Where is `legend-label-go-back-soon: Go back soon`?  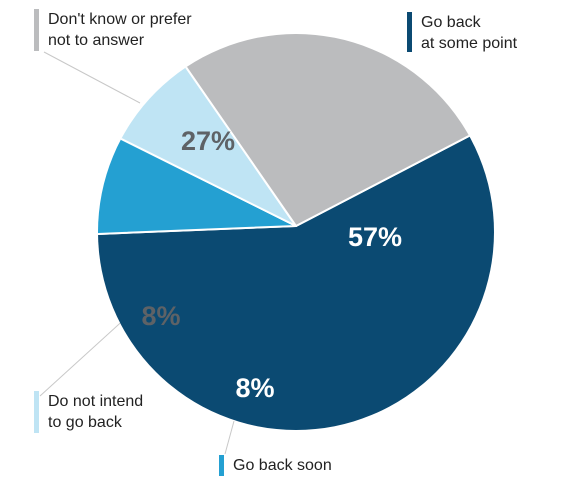
legend-label-go-back-soon: Go back soon is located at coordinates (282, 465).